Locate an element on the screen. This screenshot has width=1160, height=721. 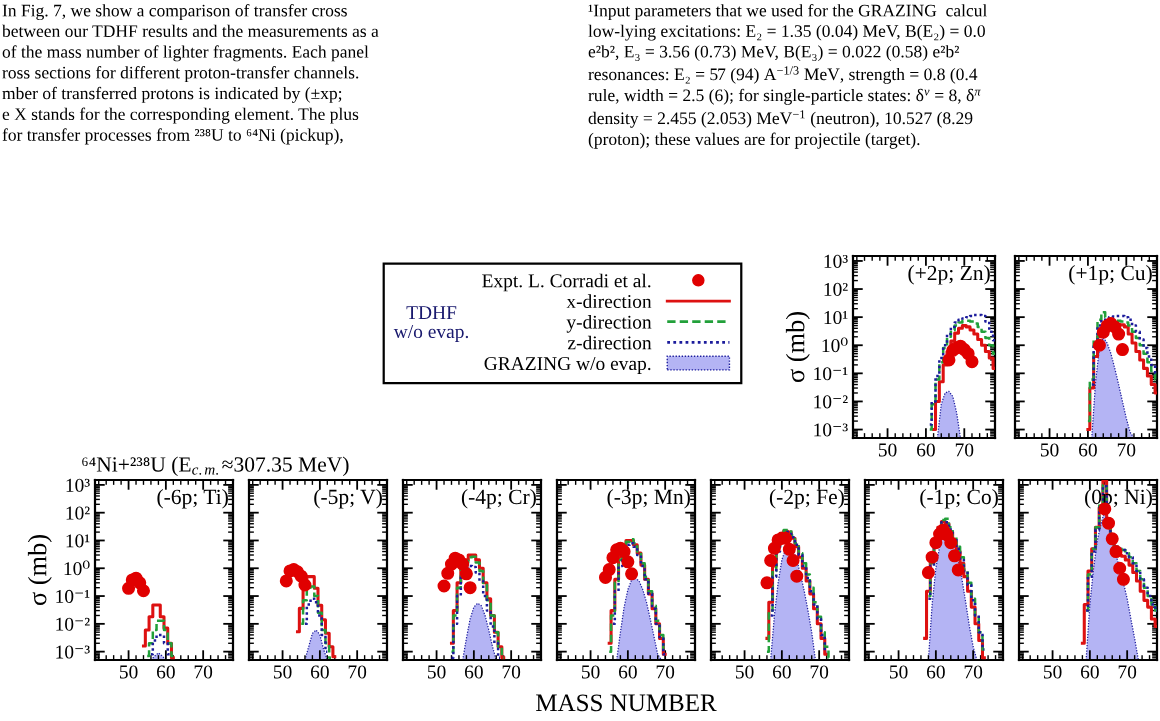
legend-label: Expt. L. Corradi et al. is located at coordinates (566, 282).